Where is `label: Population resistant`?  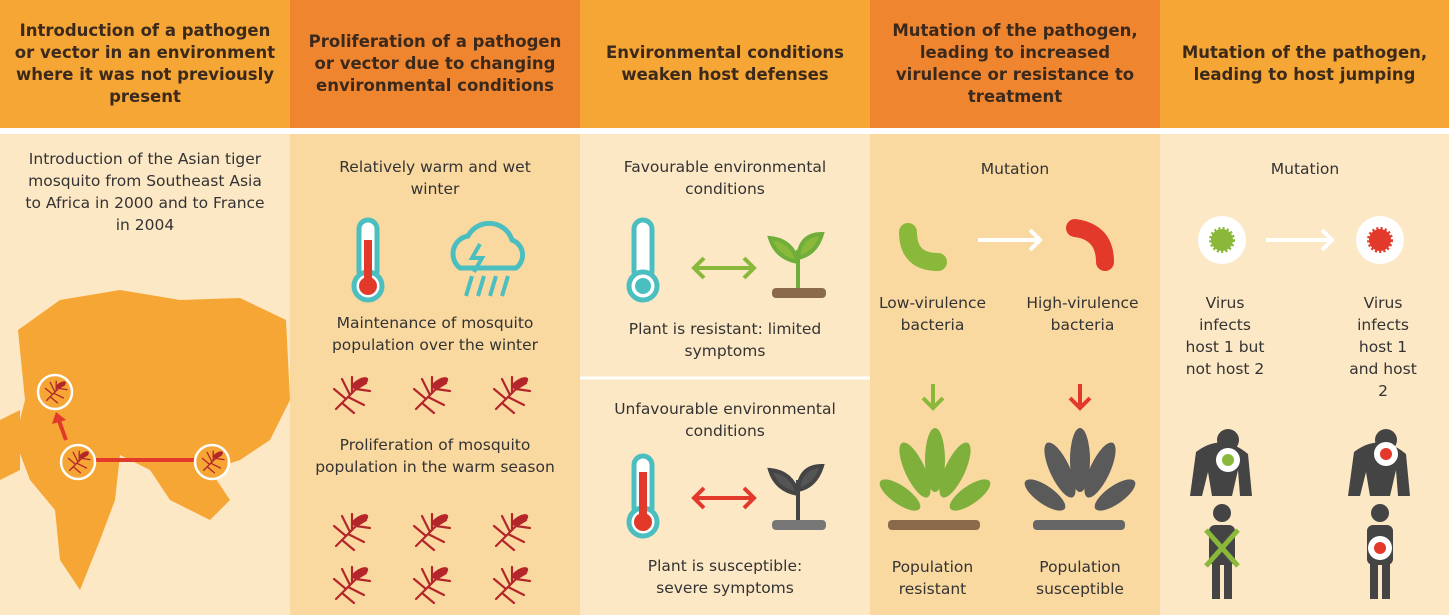
label: Population resistant is located at coordinates (932, 578).